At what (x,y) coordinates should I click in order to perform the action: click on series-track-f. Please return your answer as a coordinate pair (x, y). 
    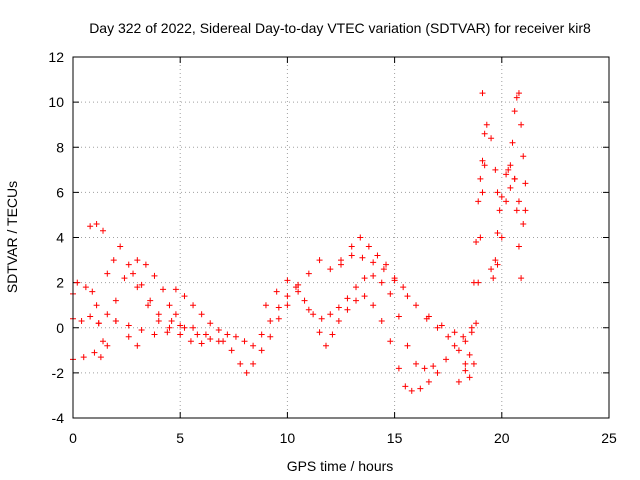
    Looking at the image, I should click on (169, 307).